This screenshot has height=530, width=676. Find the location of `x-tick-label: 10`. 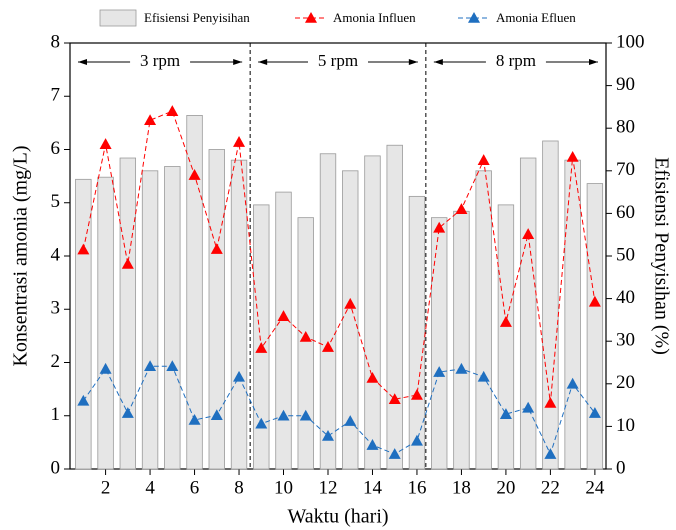

x-tick-label: 10 is located at coordinates (283, 487).